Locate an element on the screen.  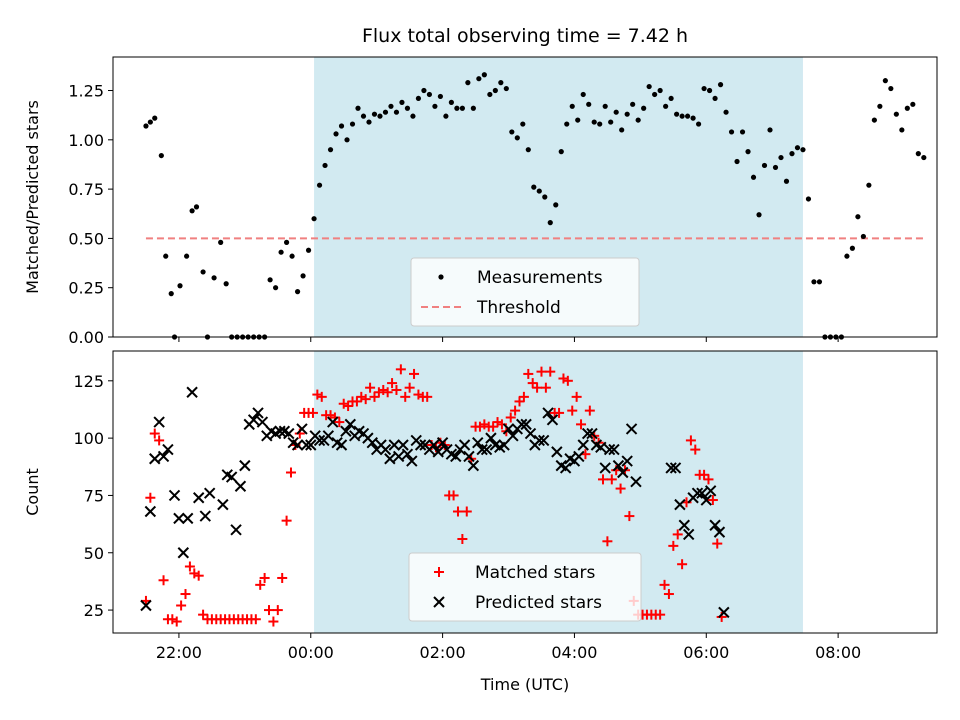
y-tick-label: 75 is located at coordinates (94, 495).